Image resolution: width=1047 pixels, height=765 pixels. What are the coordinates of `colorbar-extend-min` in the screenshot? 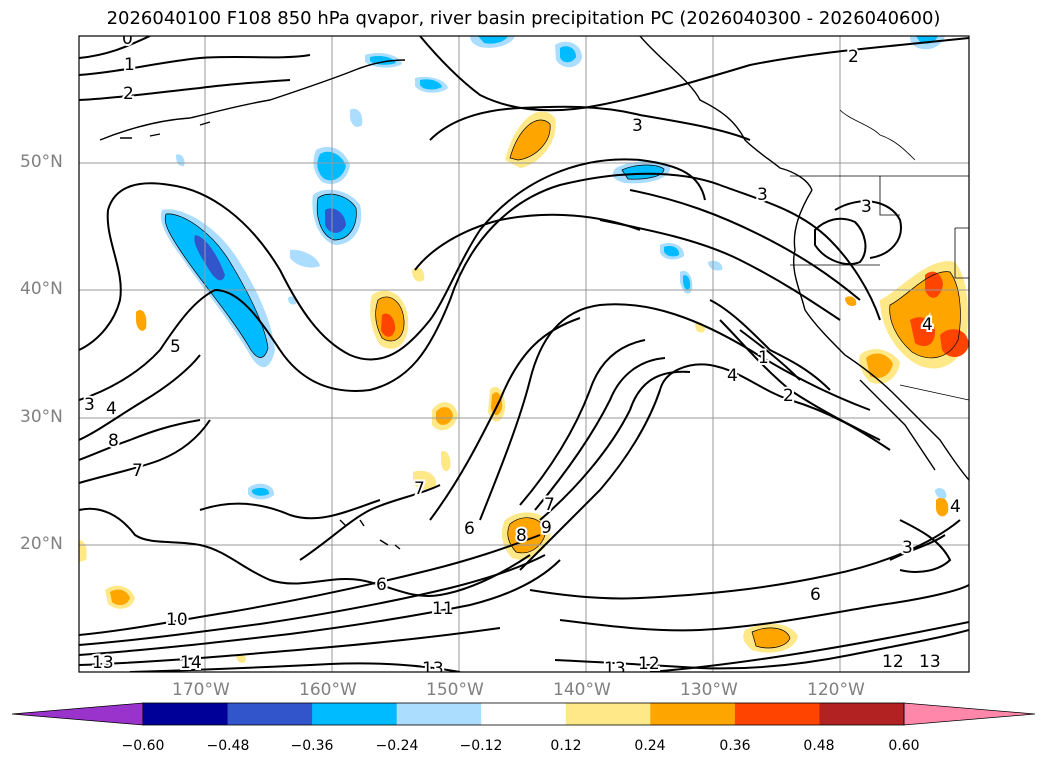 It's located at (77, 714).